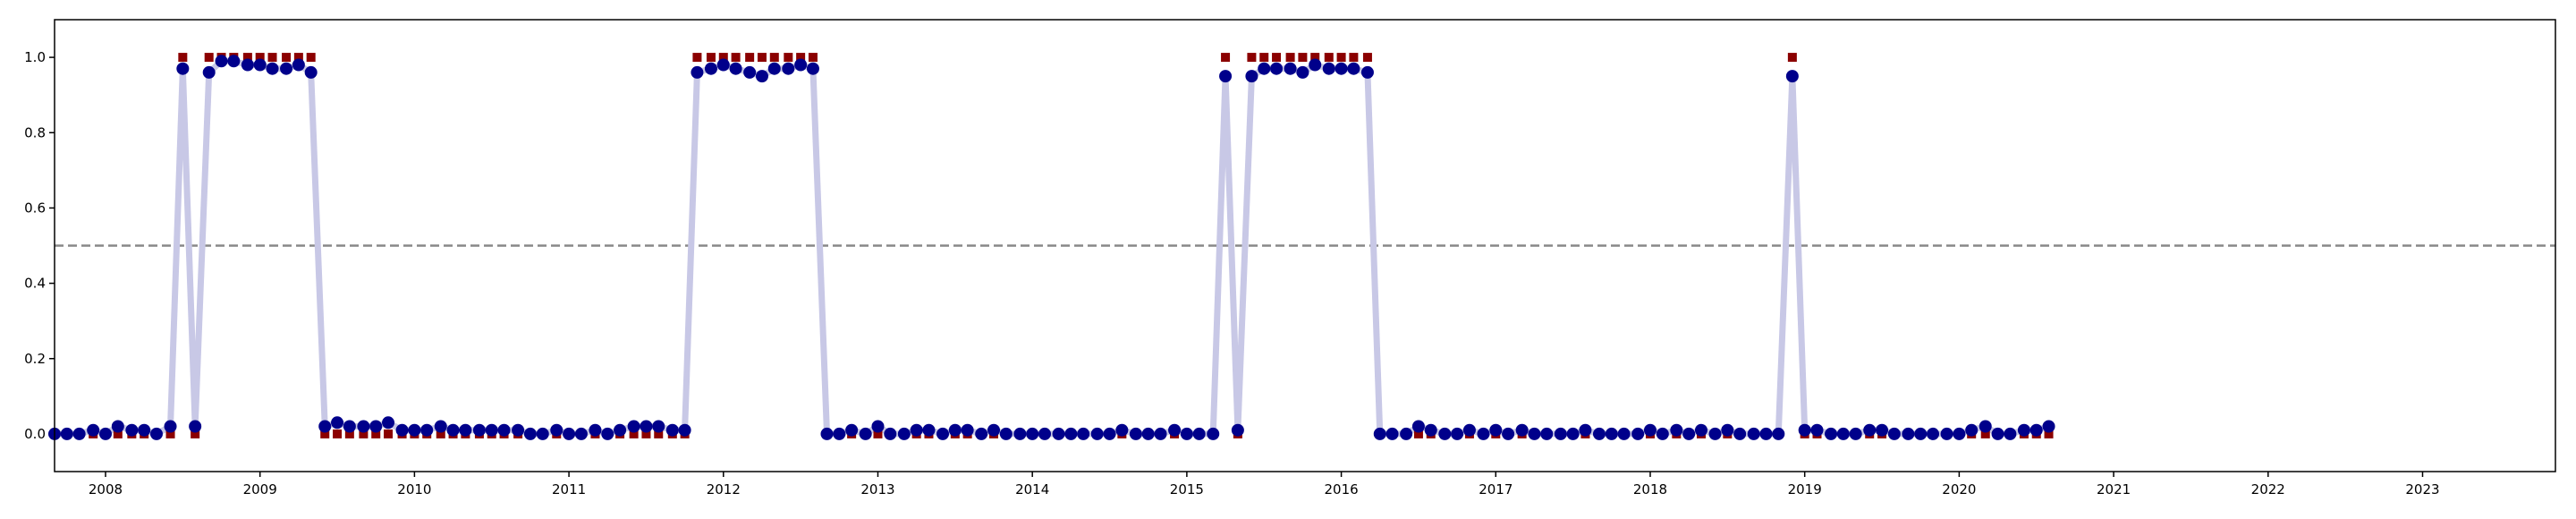 This screenshot has height=519, width=2576. Describe the element at coordinates (724, 489) in the screenshot. I see `x-tick-label: 2012` at that location.